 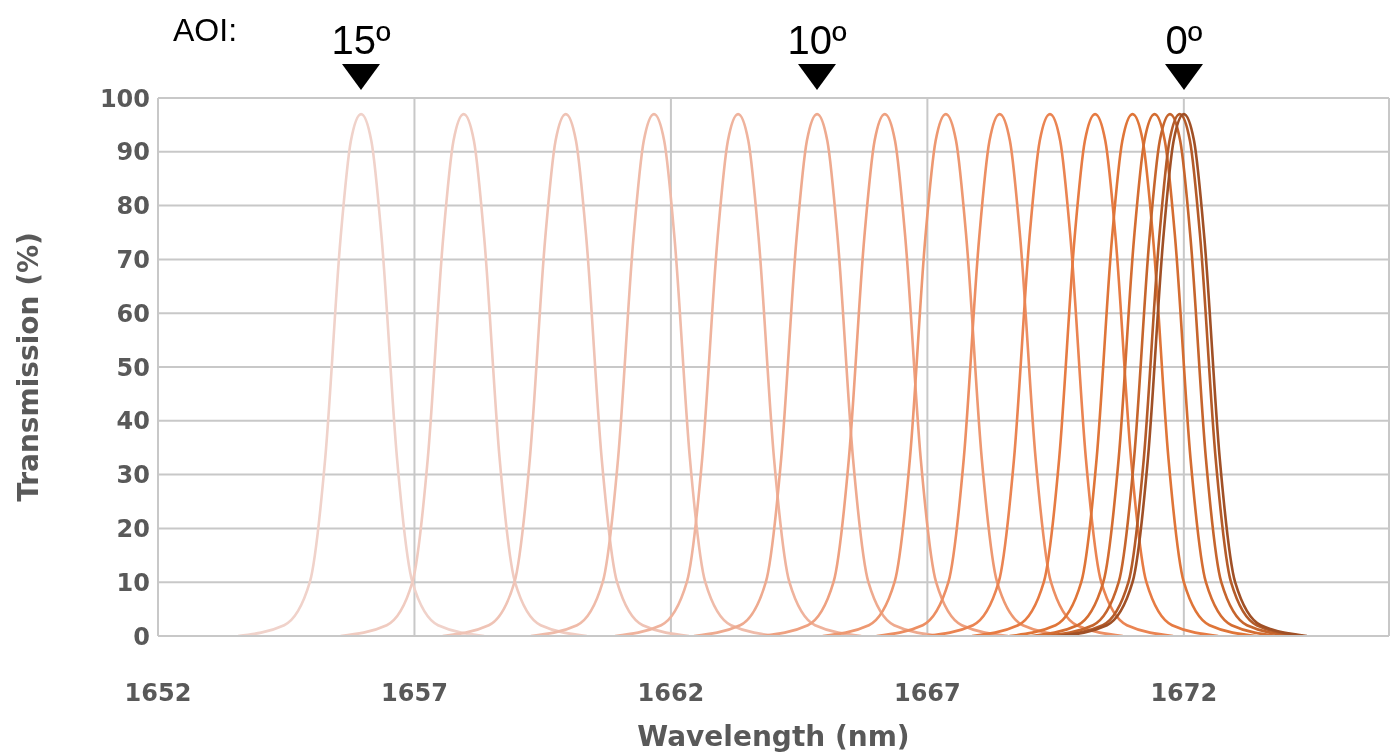 What do you see at coordinates (133, 528) in the screenshot?
I see `y-tick-label: 20` at bounding box center [133, 528].